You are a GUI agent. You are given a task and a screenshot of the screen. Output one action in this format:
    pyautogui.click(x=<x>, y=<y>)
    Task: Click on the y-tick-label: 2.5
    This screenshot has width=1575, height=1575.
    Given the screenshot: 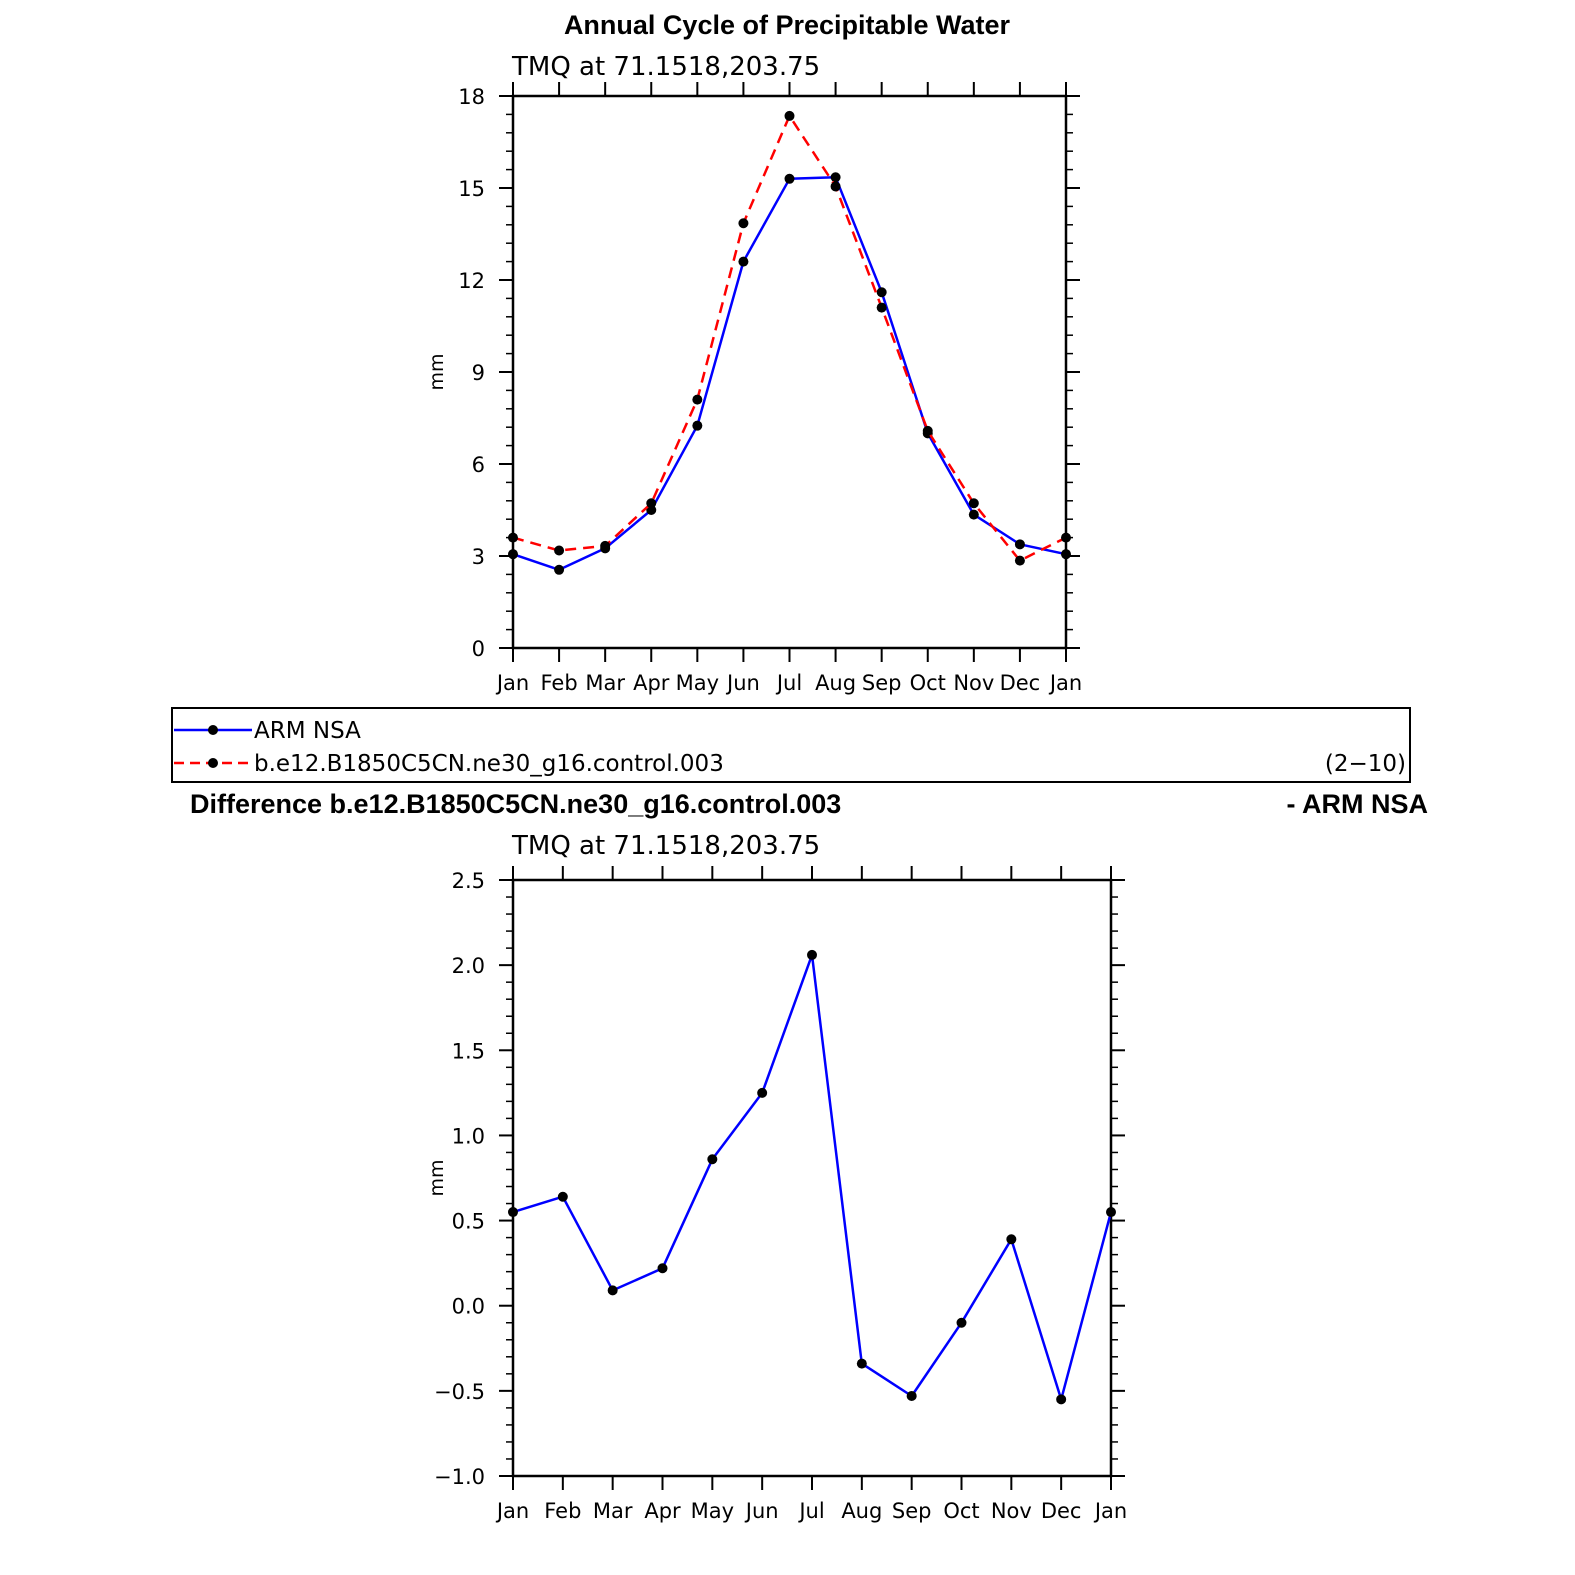 What is the action you would take?
    pyautogui.click(x=468, y=881)
    